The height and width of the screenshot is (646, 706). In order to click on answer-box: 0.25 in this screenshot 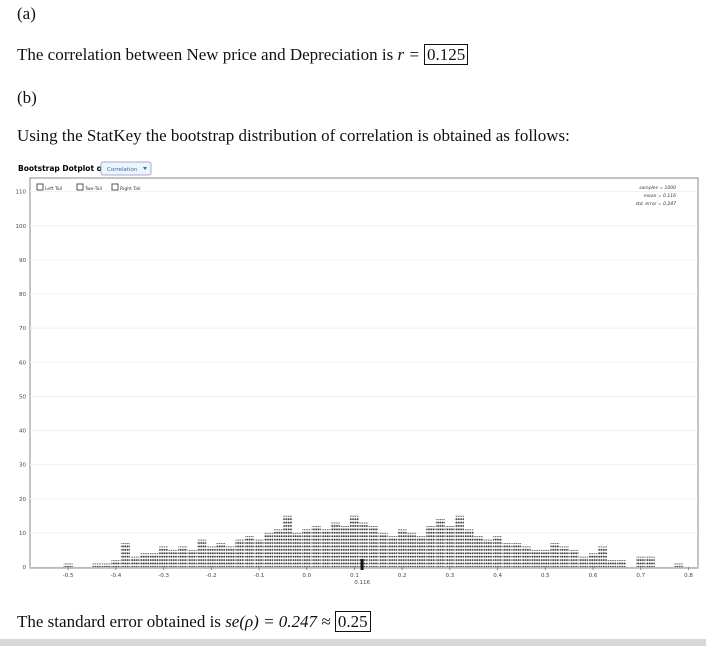, I will do `click(352, 621)`.